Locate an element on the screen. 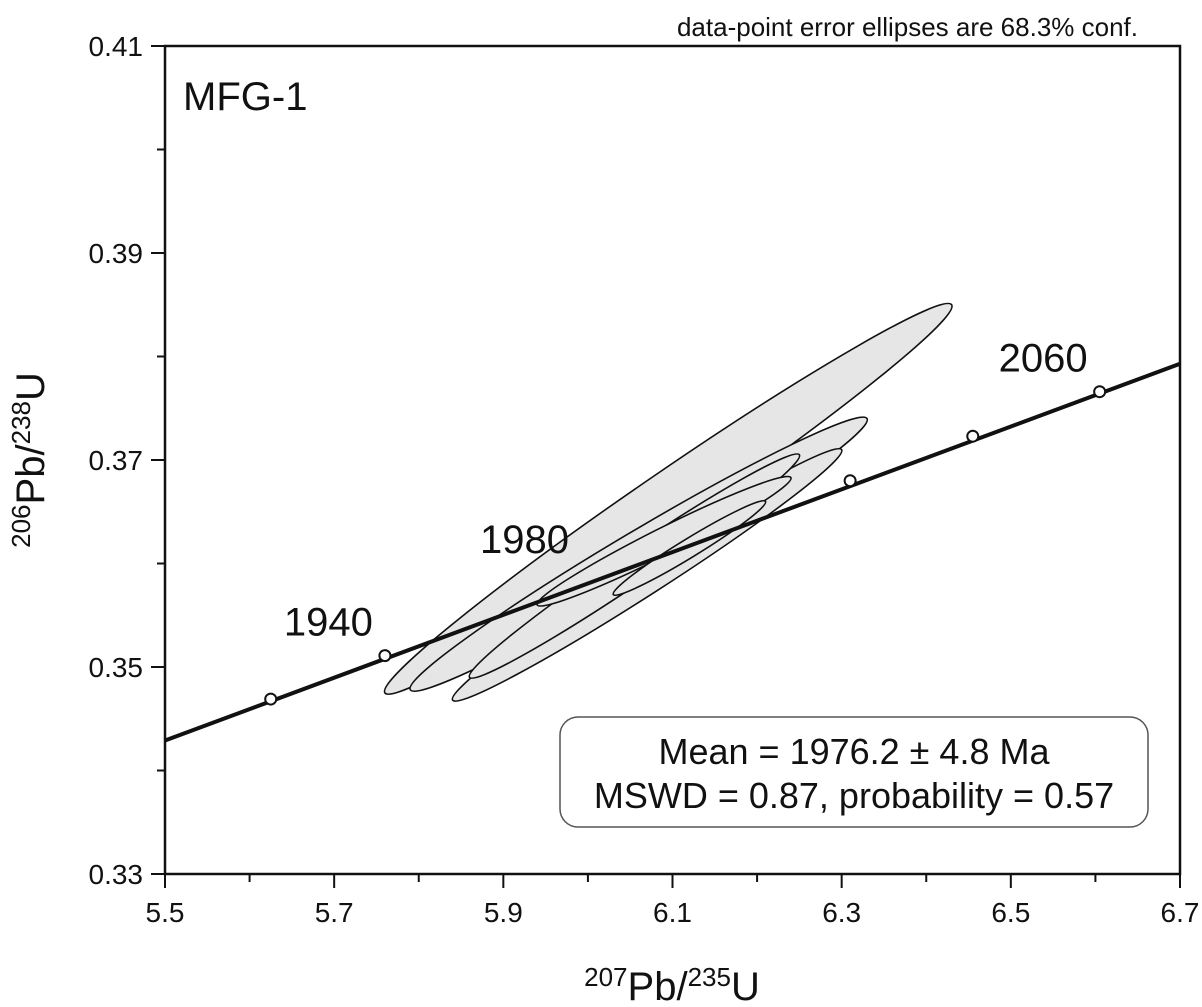 Image resolution: width=1202 pixels, height=1007 pixels. x-tick-label: 6.7 is located at coordinates (1180, 912).